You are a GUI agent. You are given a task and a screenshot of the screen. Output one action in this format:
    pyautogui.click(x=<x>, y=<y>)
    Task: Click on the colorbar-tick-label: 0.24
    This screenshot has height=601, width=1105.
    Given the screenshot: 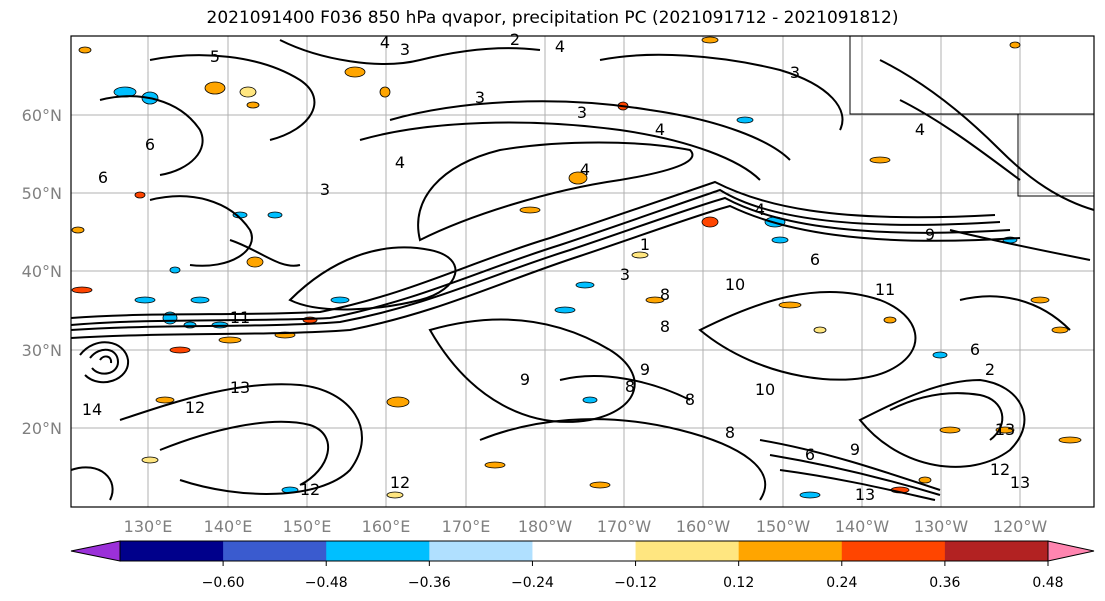 What is the action you would take?
    pyautogui.click(x=841, y=583)
    